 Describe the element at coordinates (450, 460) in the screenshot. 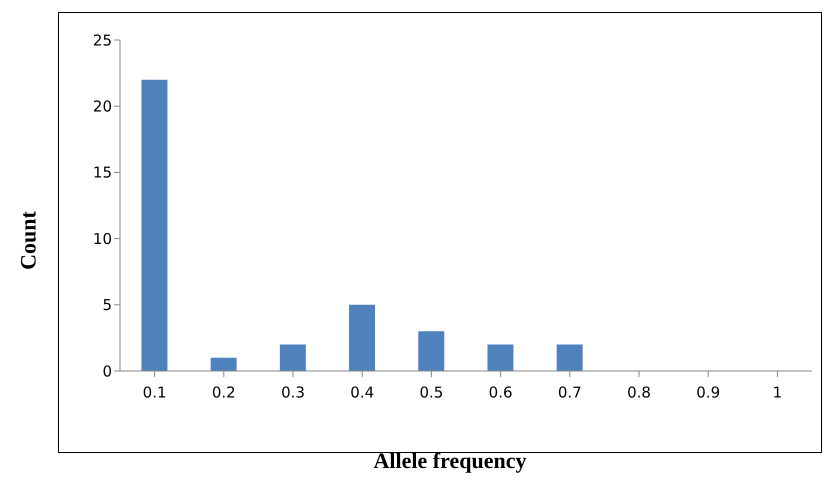

I see `x-axis-title: Allele frequency` at that location.